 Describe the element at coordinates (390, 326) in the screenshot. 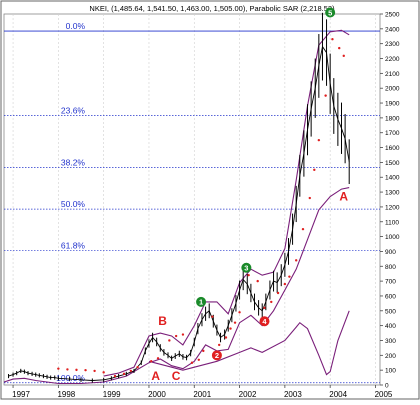

I see `y-tick-label-400: 400` at that location.